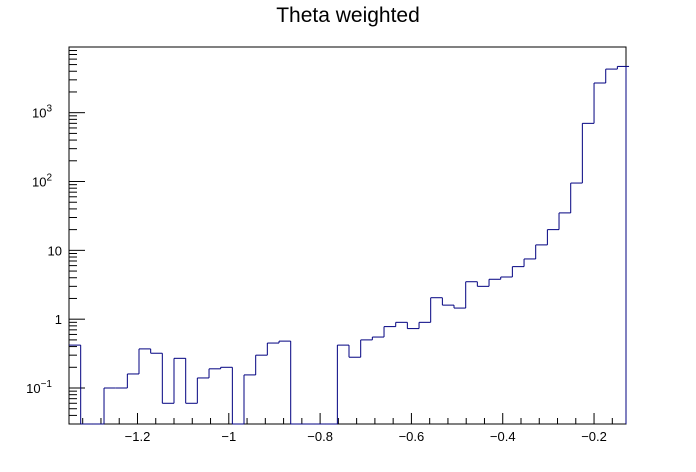 The height and width of the screenshot is (472, 696). I want to click on y-tick-label: 10³, so click(42, 112).